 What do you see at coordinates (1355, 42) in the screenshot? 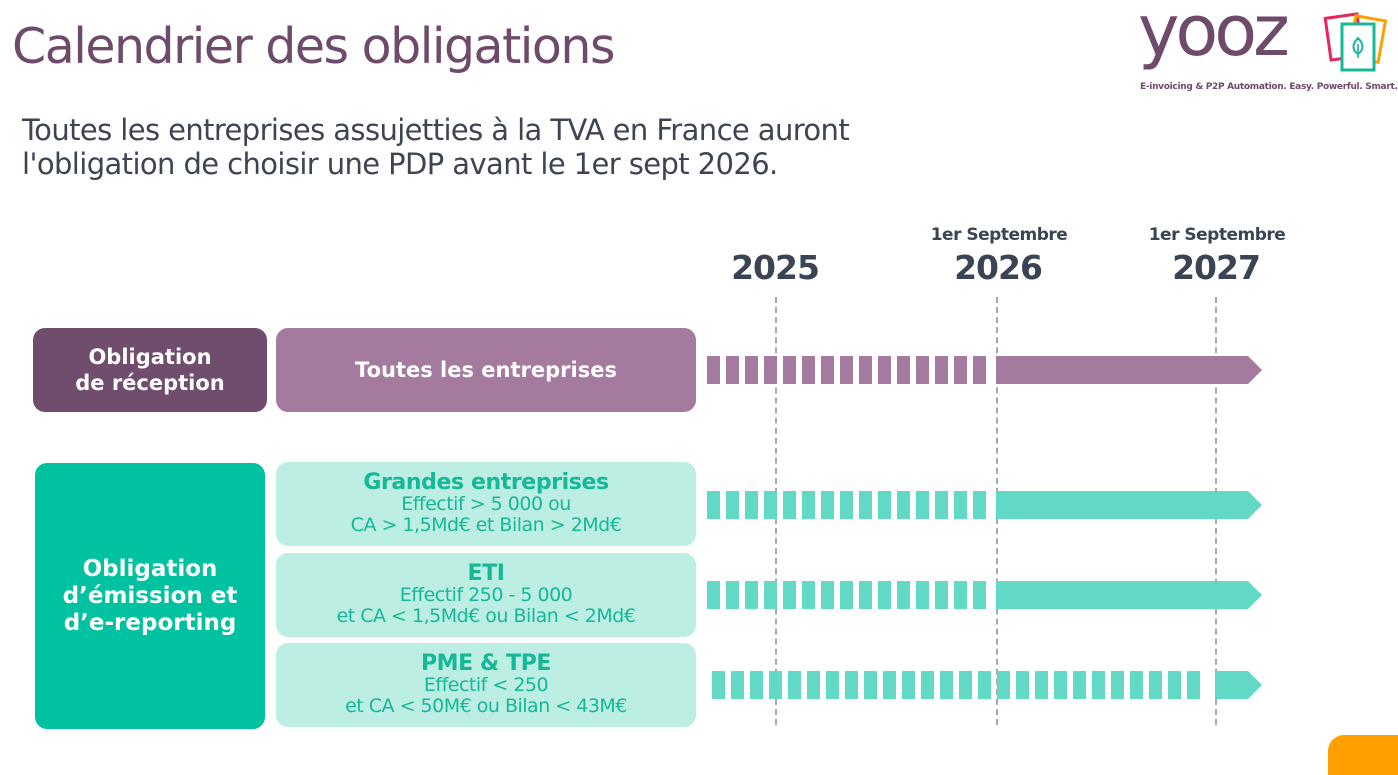
I see `leaf-cards-icon` at bounding box center [1355, 42].